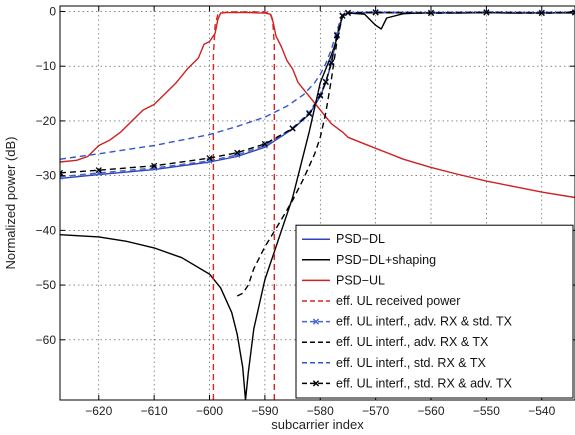 This screenshot has height=435, width=575. Describe the element at coordinates (46, 66) in the screenshot. I see `y-tick-label: −10` at that location.